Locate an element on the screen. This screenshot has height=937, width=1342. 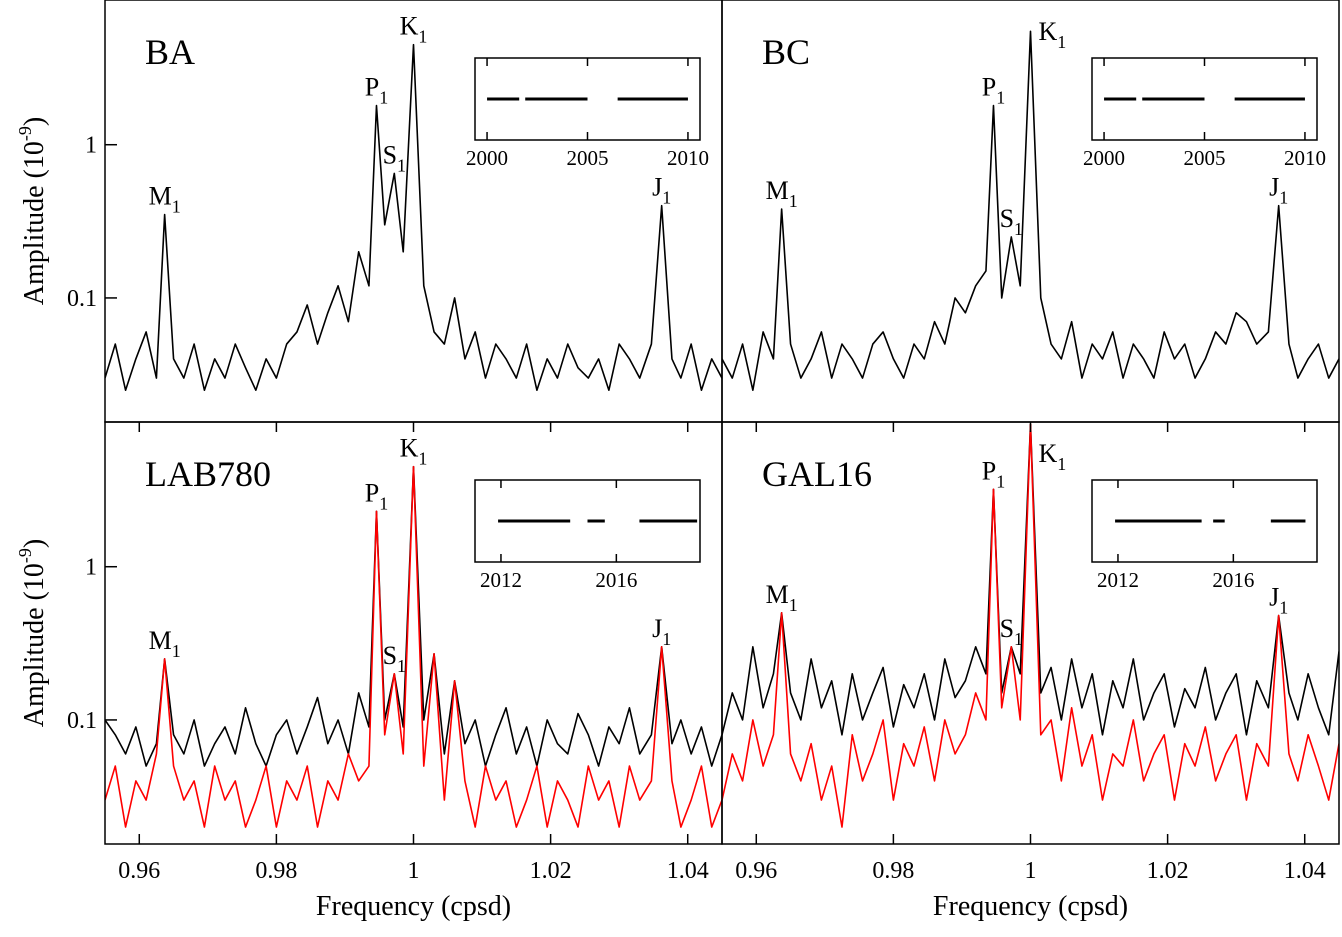
inset: 2000 2005 2010 is located at coordinates (1204, 113).